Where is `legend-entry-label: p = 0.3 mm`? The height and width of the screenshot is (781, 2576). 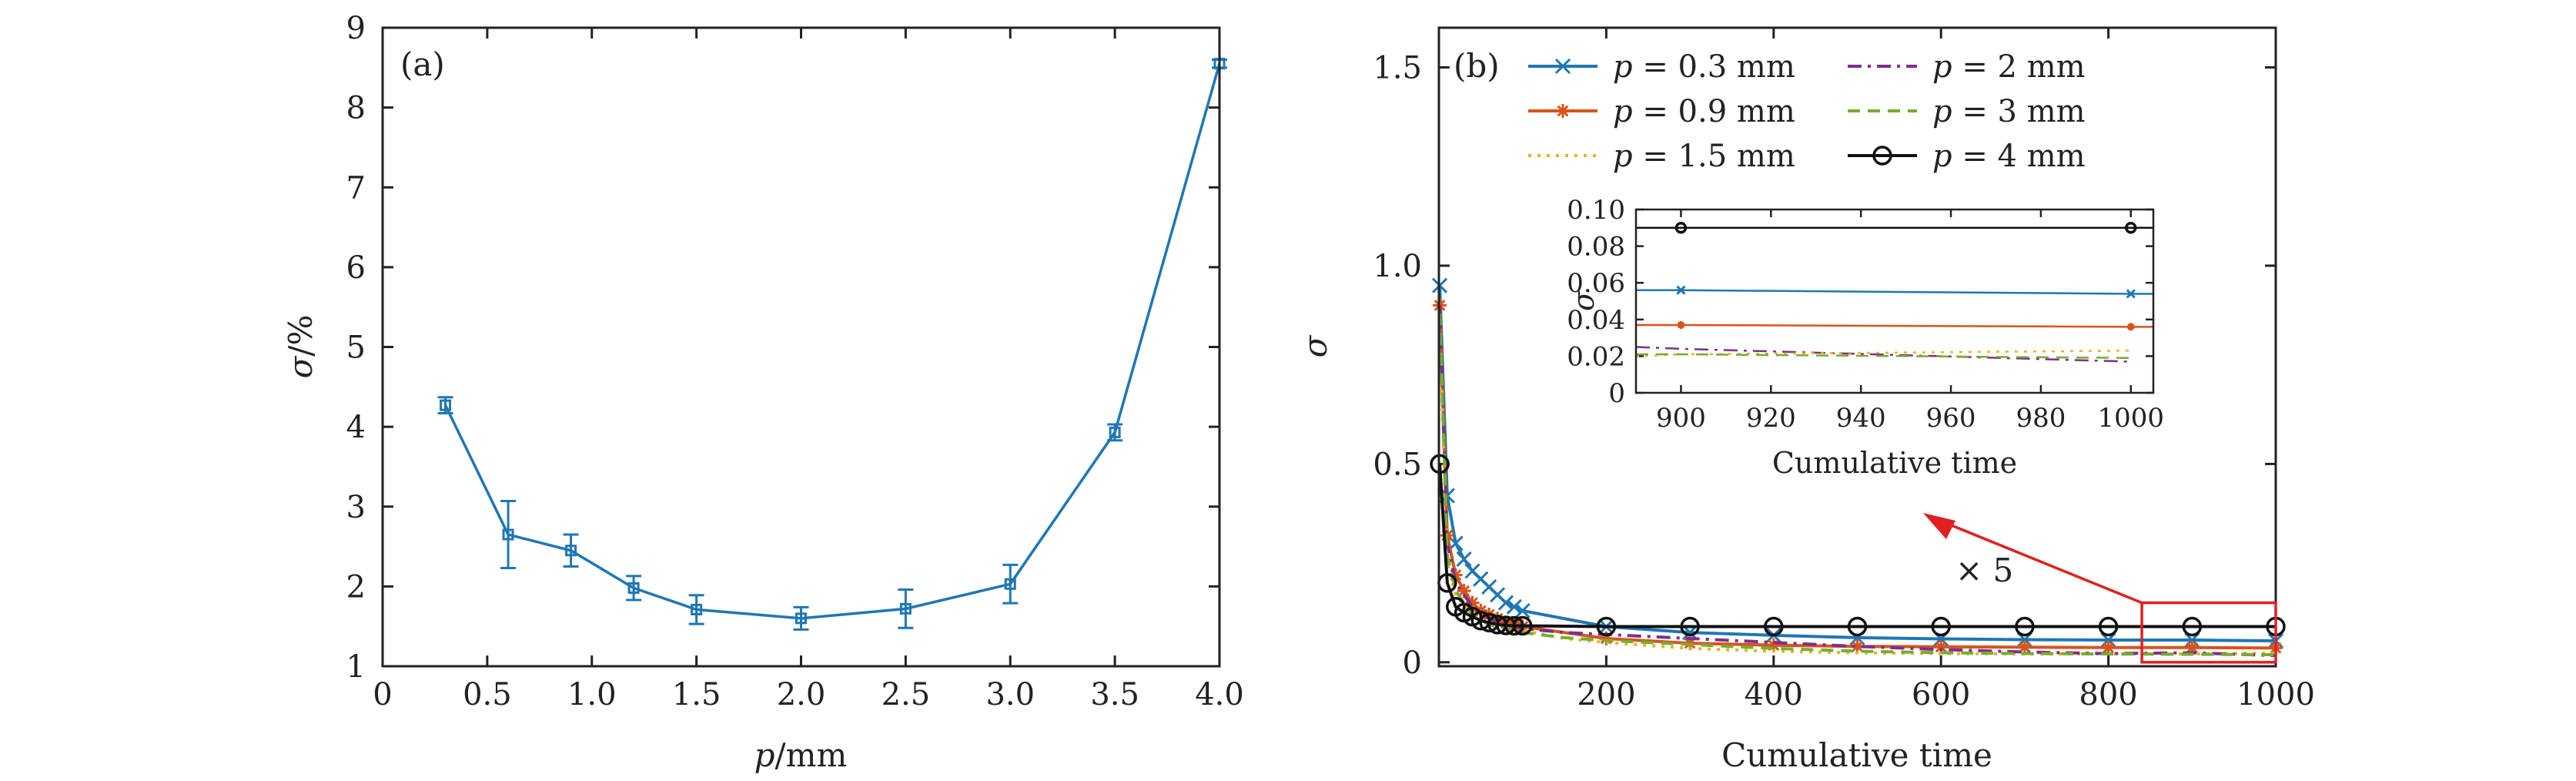 legend-entry-label: p = 0.3 mm is located at coordinates (1704, 67).